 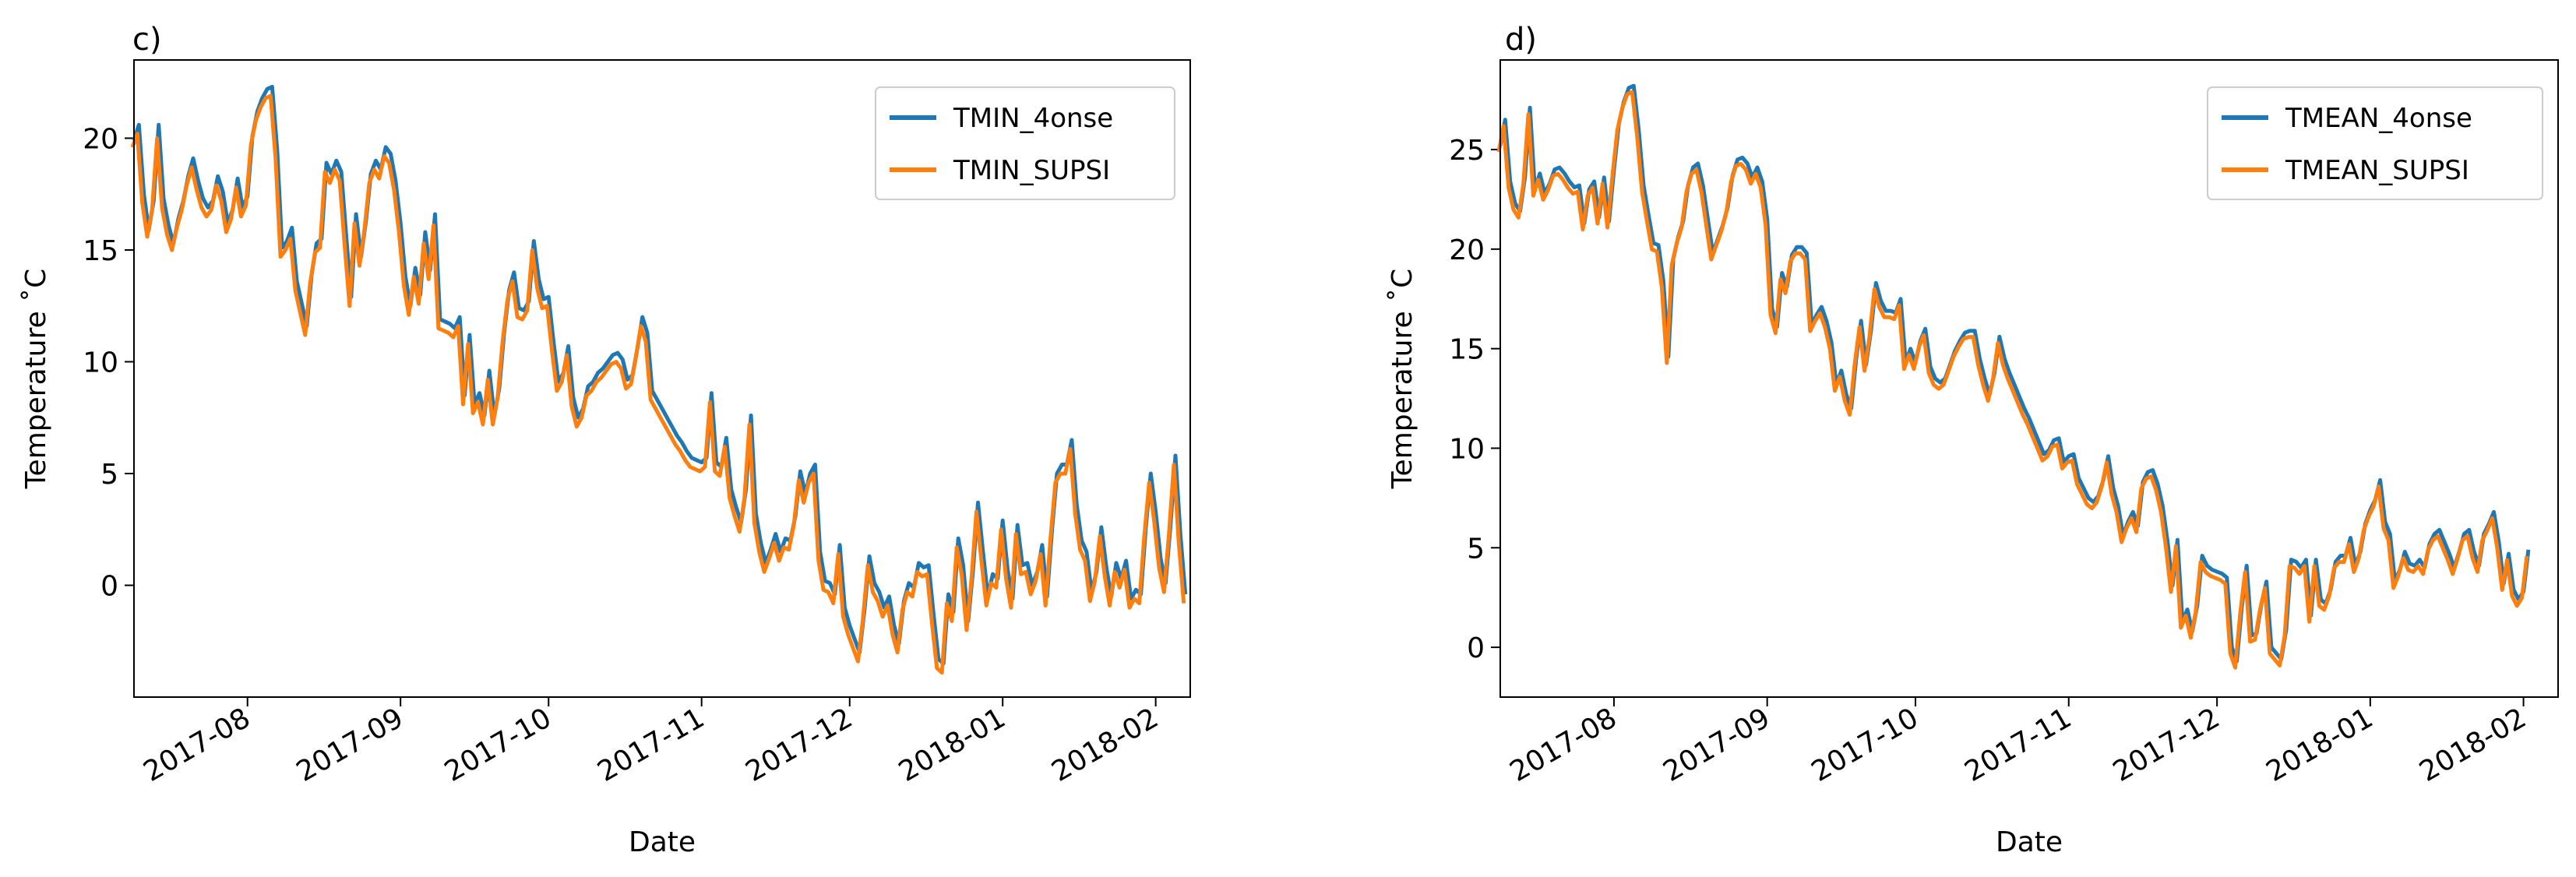 I want to click on panel-c-y-axis-label: Temperature ˚C, so click(x=36, y=379).